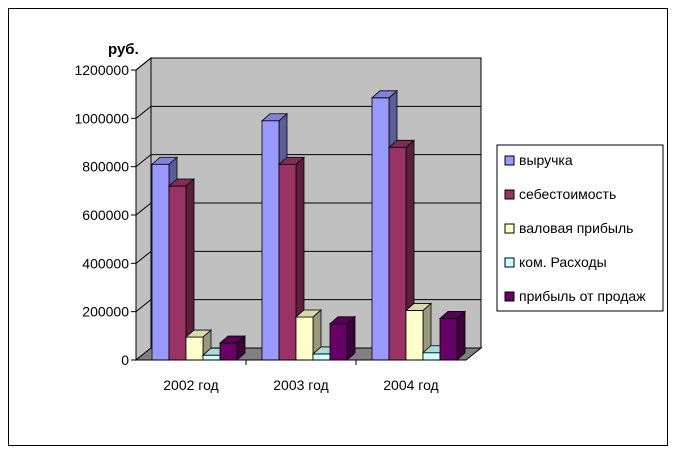  Describe the element at coordinates (300, 385) in the screenshot. I see `x-tick-label: 2003 год` at that location.